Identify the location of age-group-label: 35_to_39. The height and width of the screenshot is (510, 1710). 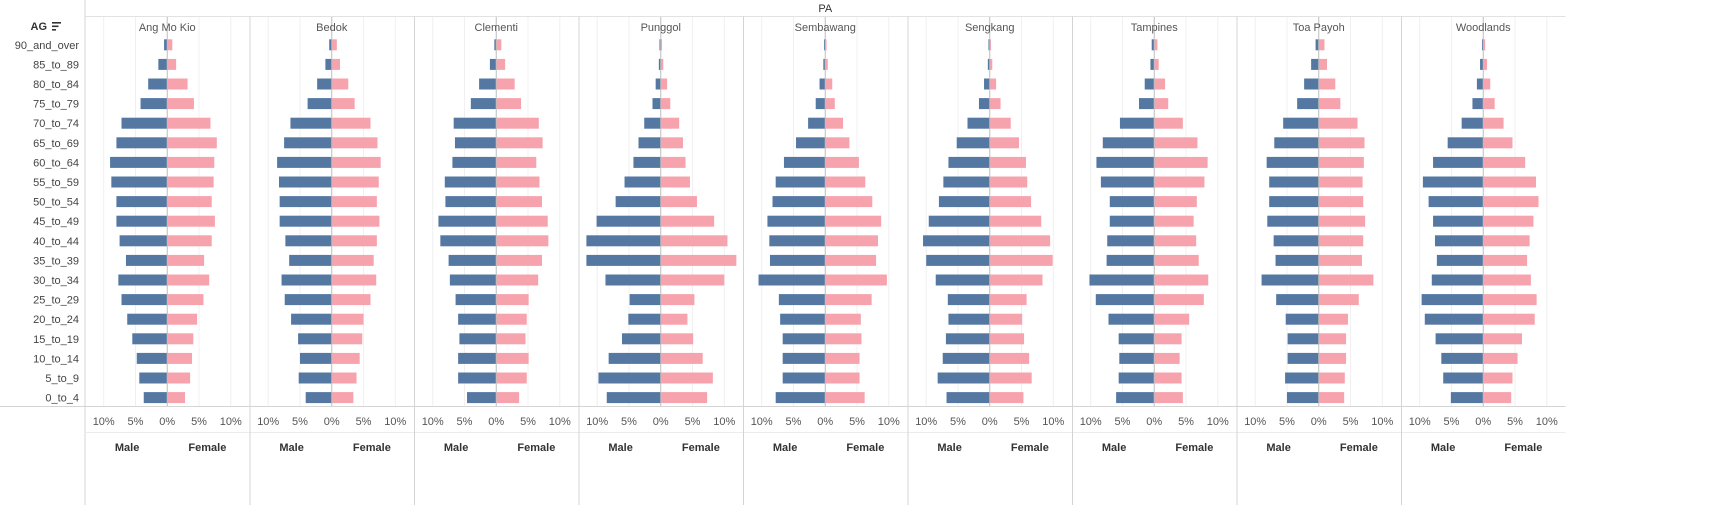
(56, 261).